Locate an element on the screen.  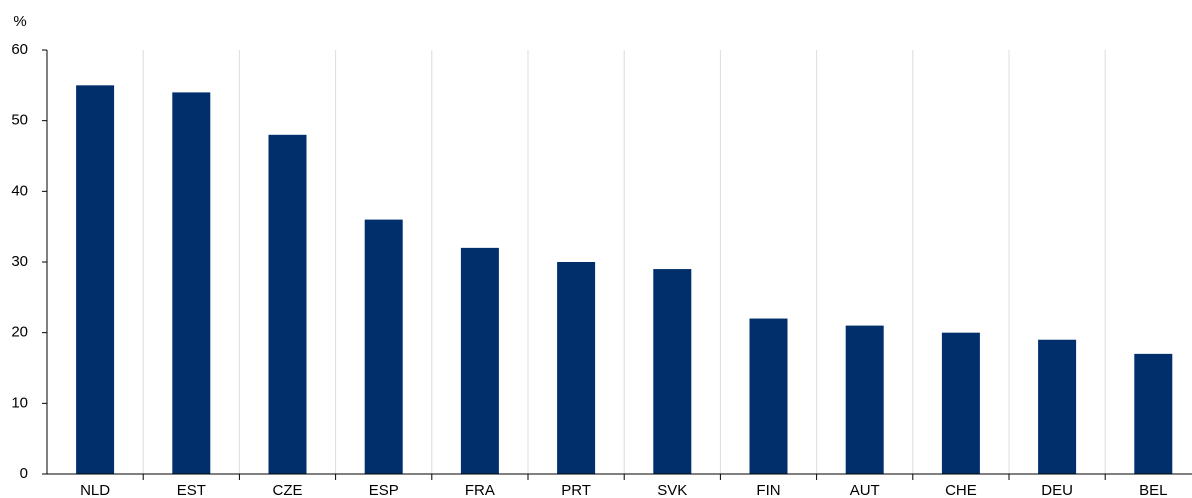
x-tick-label: CZE is located at coordinates (288, 490).